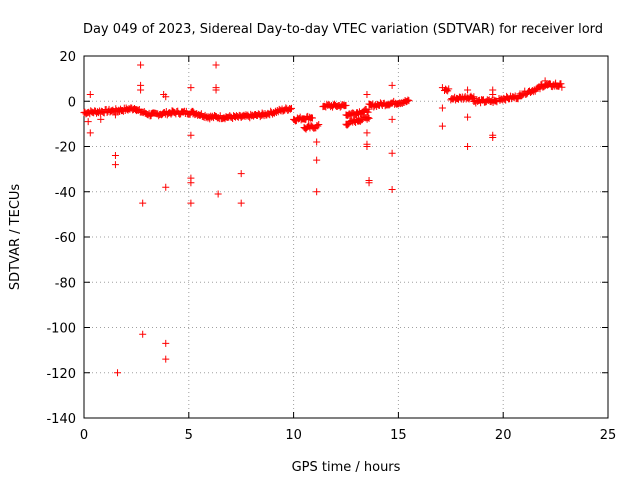 This screenshot has width=640, height=480. What do you see at coordinates (84, 435) in the screenshot?
I see `x-tick-label: 0` at bounding box center [84, 435].